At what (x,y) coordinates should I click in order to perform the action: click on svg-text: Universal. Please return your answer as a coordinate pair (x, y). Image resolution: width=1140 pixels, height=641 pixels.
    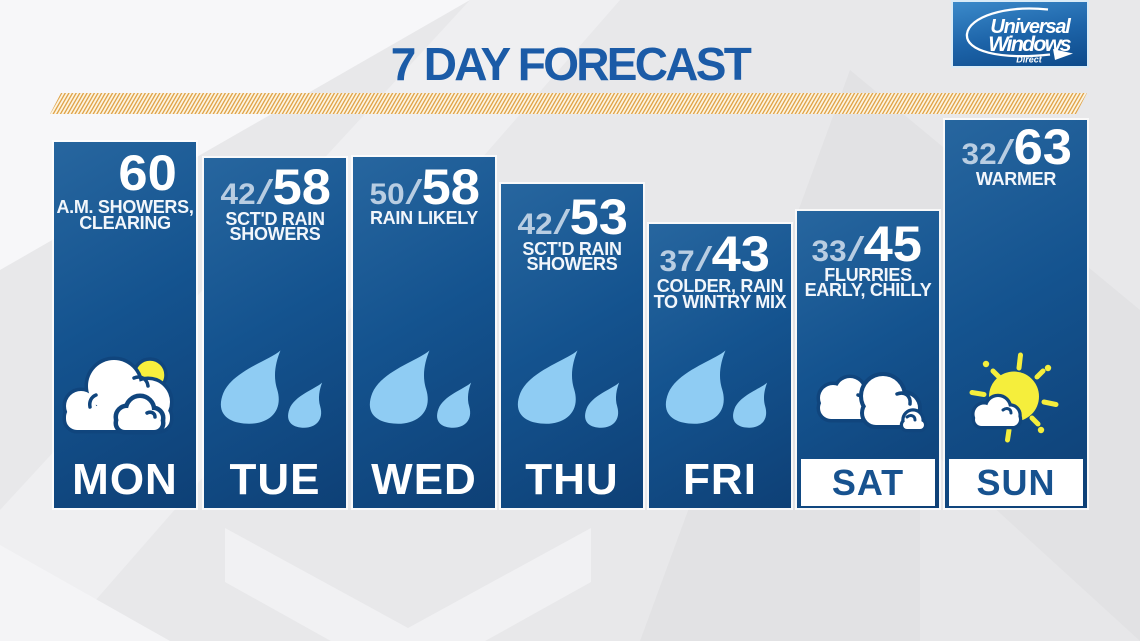
    Looking at the image, I should click on (1030, 27).